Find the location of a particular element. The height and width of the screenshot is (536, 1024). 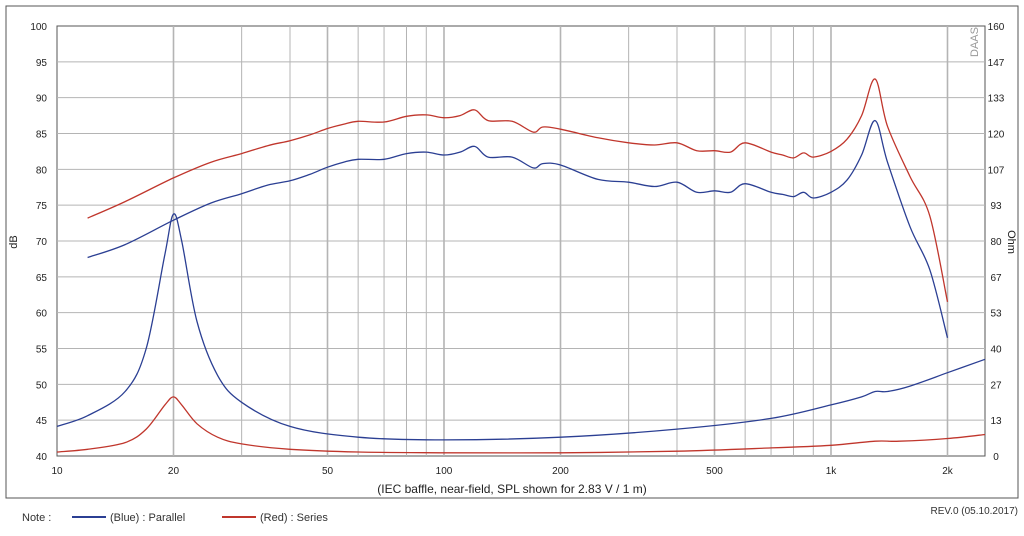

legend-red: (Red) : Series is located at coordinates (275, 518).